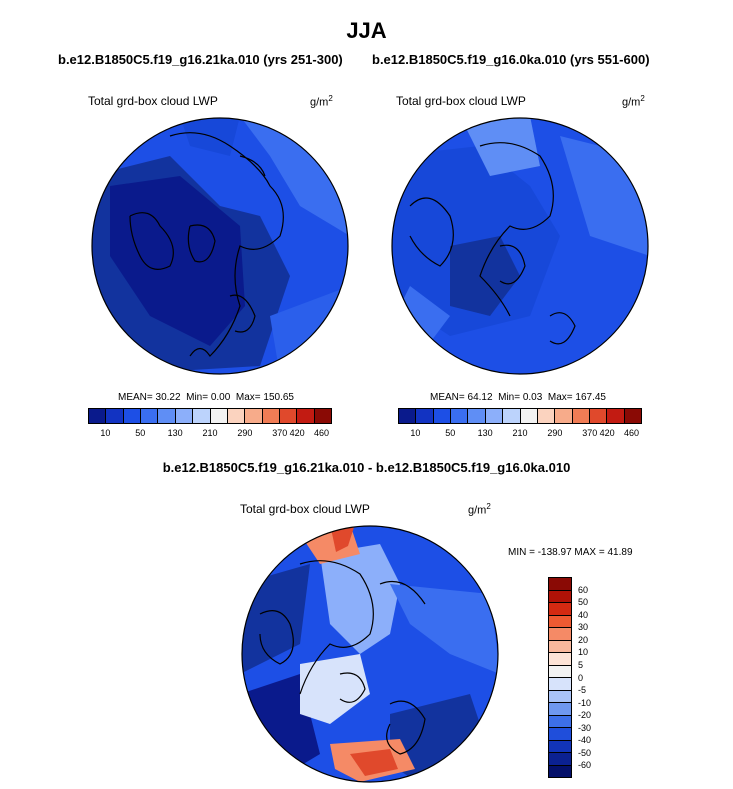  What do you see at coordinates (585, 765) in the screenshot?
I see `colorbar-tick-label: -60` at bounding box center [585, 765].